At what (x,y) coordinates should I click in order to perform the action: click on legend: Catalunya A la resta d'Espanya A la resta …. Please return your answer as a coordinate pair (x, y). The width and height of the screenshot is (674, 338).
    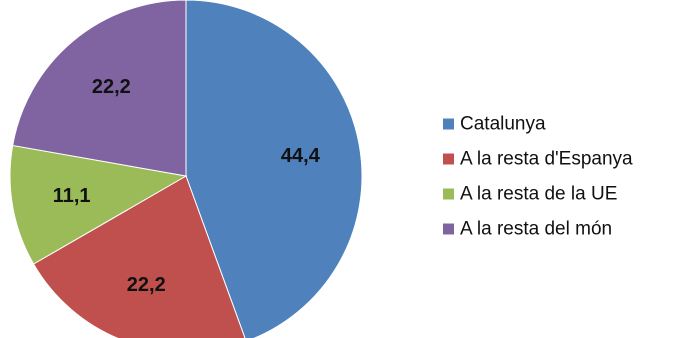
    Looking at the image, I should click on (538, 177).